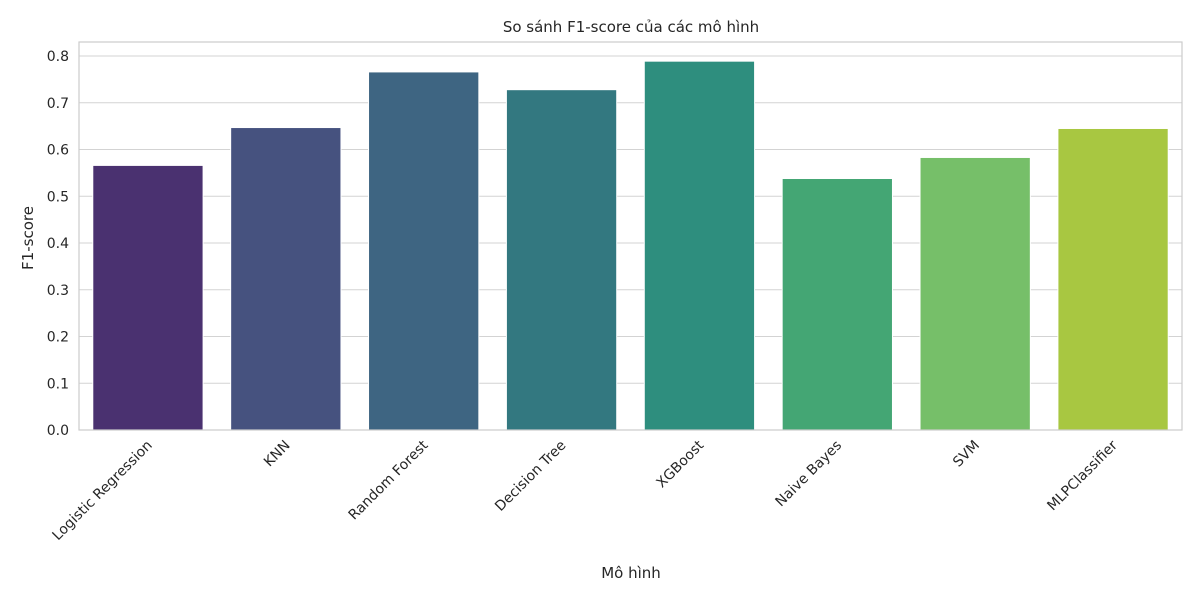  What do you see at coordinates (277, 454) in the screenshot?
I see `x-tick-label: KNN` at bounding box center [277, 454].